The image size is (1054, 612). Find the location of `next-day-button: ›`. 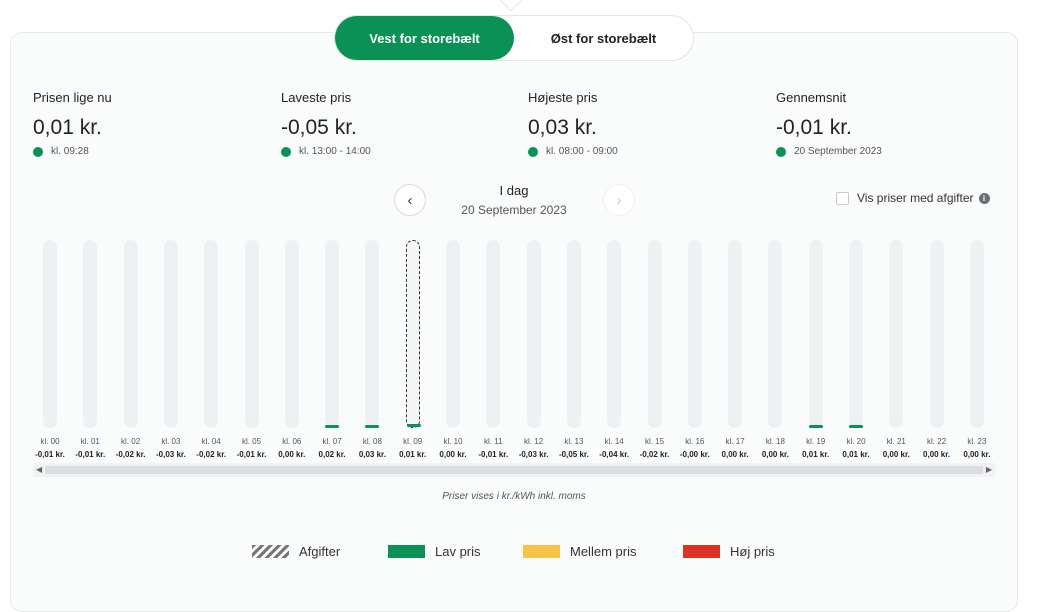

next-day-button: › is located at coordinates (619, 200).